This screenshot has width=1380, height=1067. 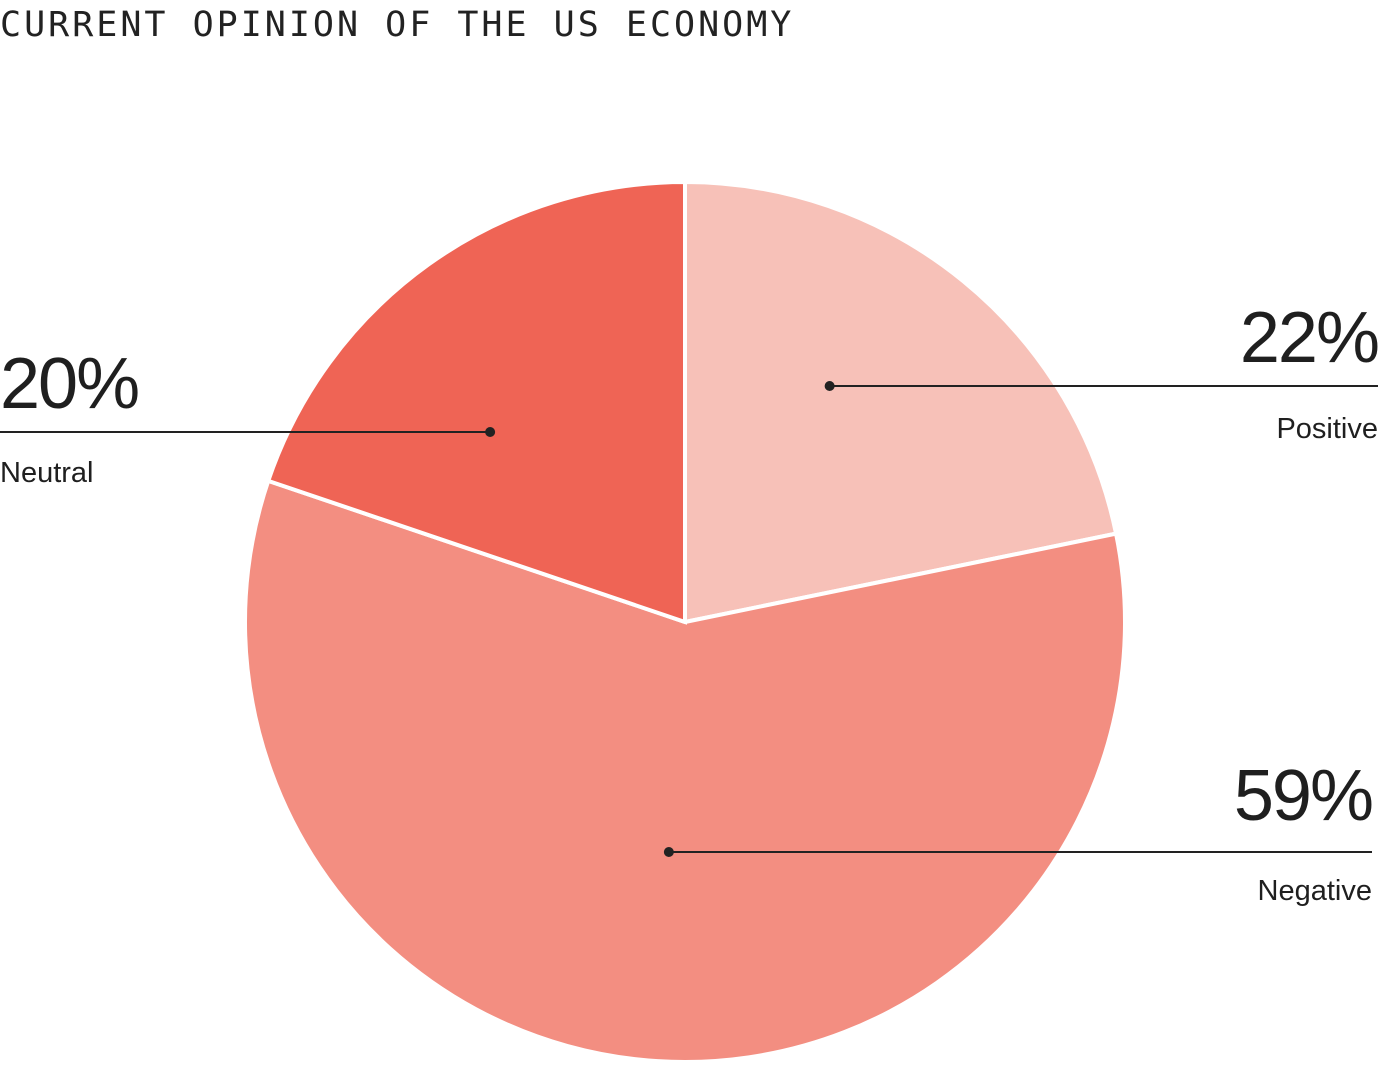 What do you see at coordinates (1315, 891) in the screenshot?
I see `category-label-negative: Negative` at bounding box center [1315, 891].